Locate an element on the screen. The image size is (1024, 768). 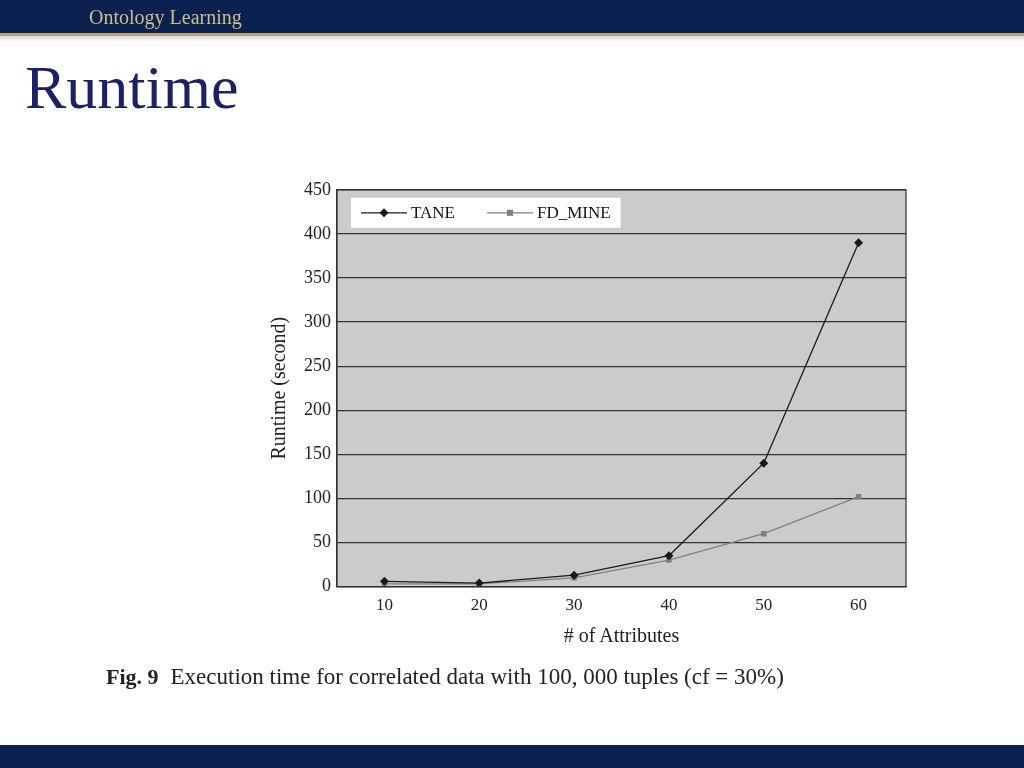
y-tick-label: 150 is located at coordinates (317, 453).